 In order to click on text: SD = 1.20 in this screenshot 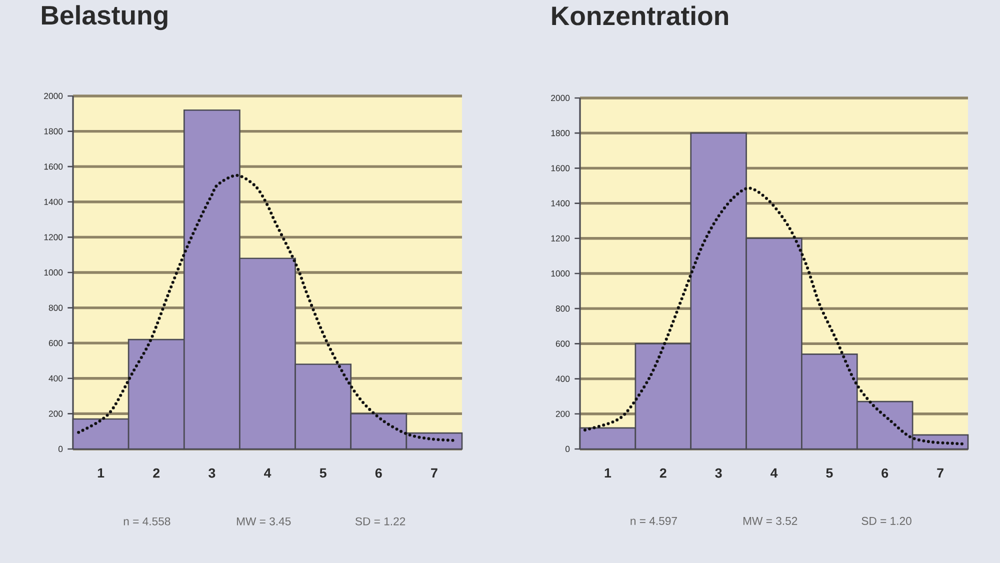, I will do `click(887, 520)`.